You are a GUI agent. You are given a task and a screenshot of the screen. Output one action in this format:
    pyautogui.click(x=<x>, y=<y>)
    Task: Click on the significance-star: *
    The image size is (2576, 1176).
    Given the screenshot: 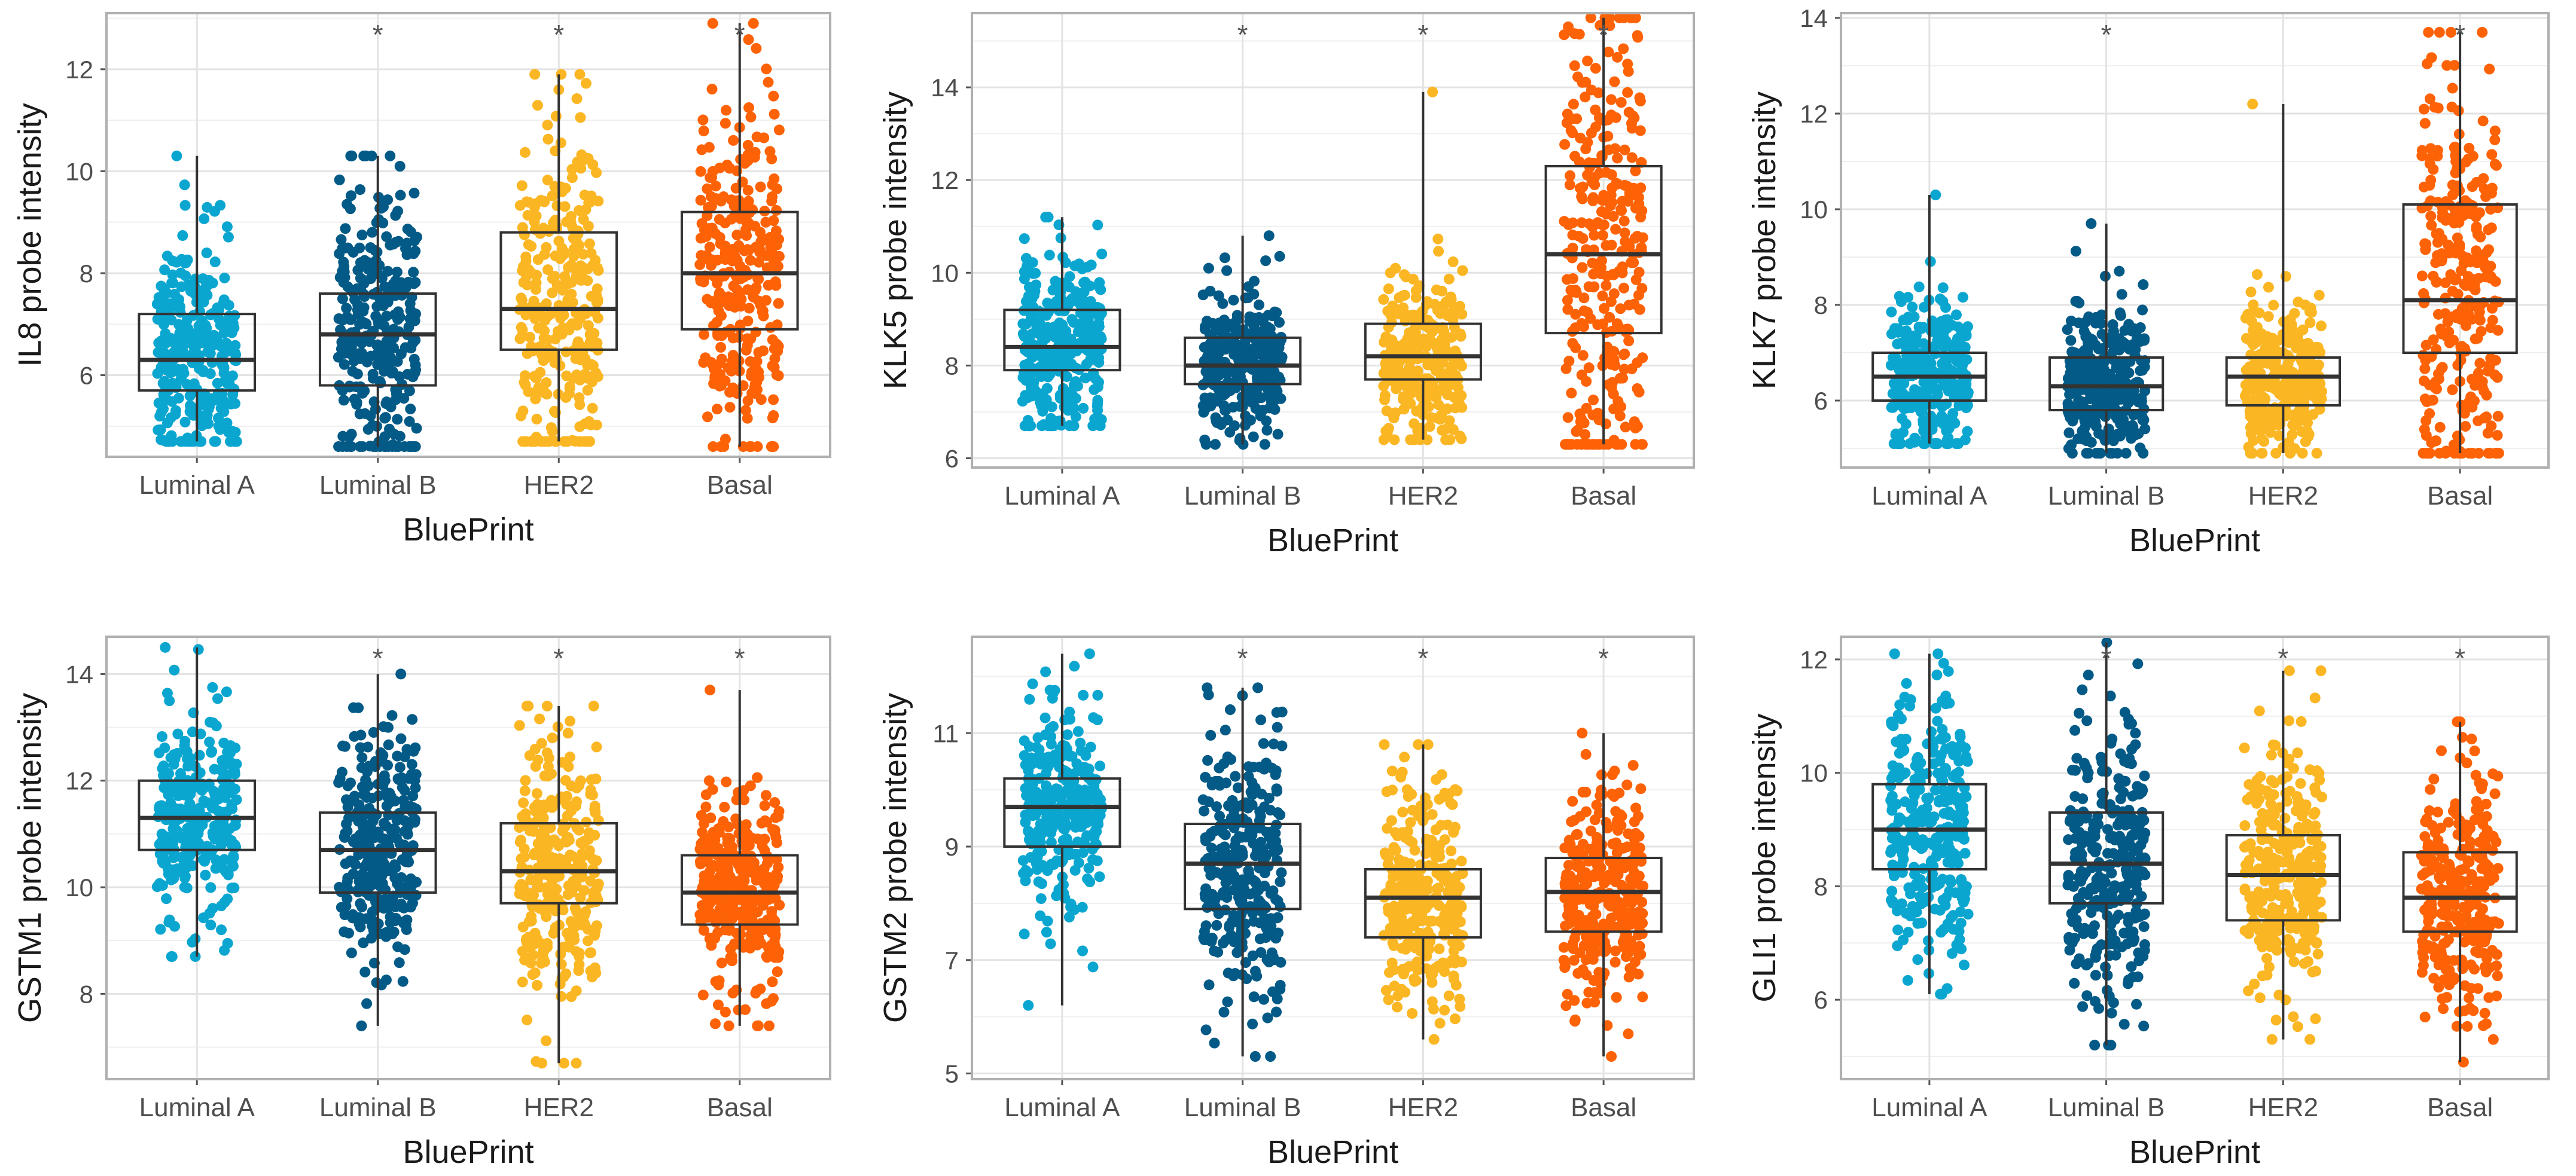 What is the action you would take?
    pyautogui.click(x=1604, y=34)
    